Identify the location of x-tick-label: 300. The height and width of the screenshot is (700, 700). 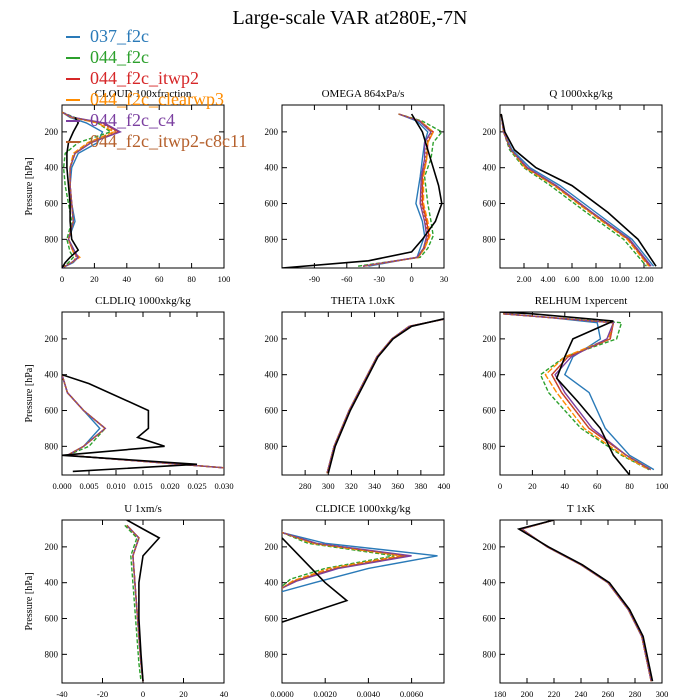
(662, 694).